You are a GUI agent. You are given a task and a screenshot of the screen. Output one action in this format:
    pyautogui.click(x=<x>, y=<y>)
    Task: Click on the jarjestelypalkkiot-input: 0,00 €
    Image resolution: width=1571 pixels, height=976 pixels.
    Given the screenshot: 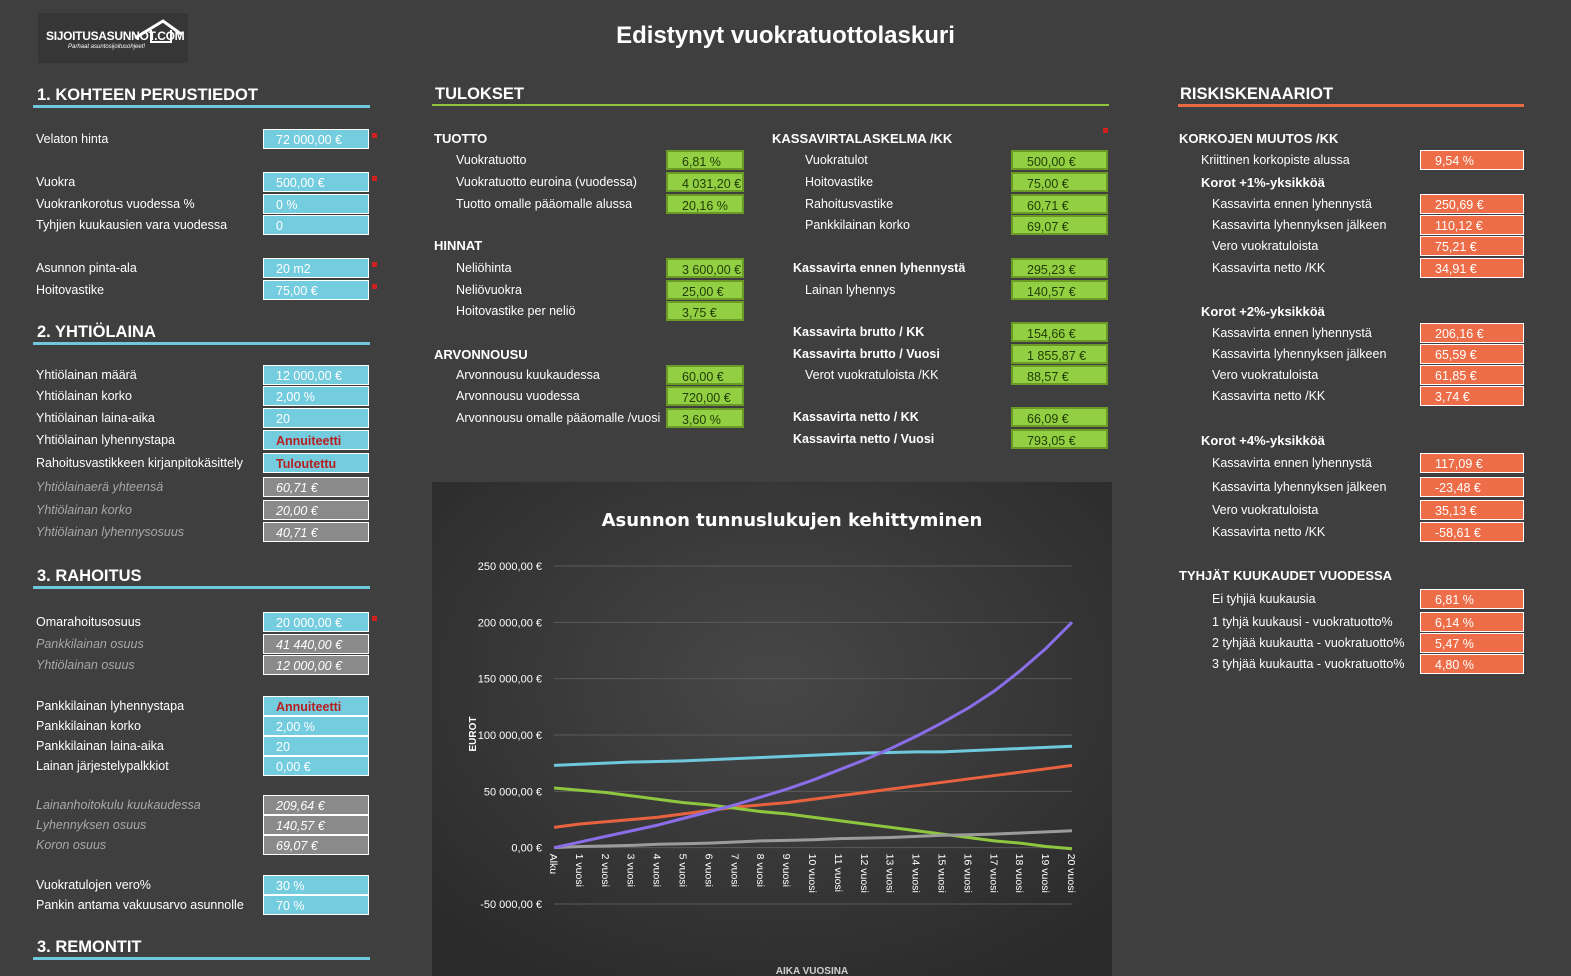 What is the action you would take?
    pyautogui.click(x=316, y=766)
    